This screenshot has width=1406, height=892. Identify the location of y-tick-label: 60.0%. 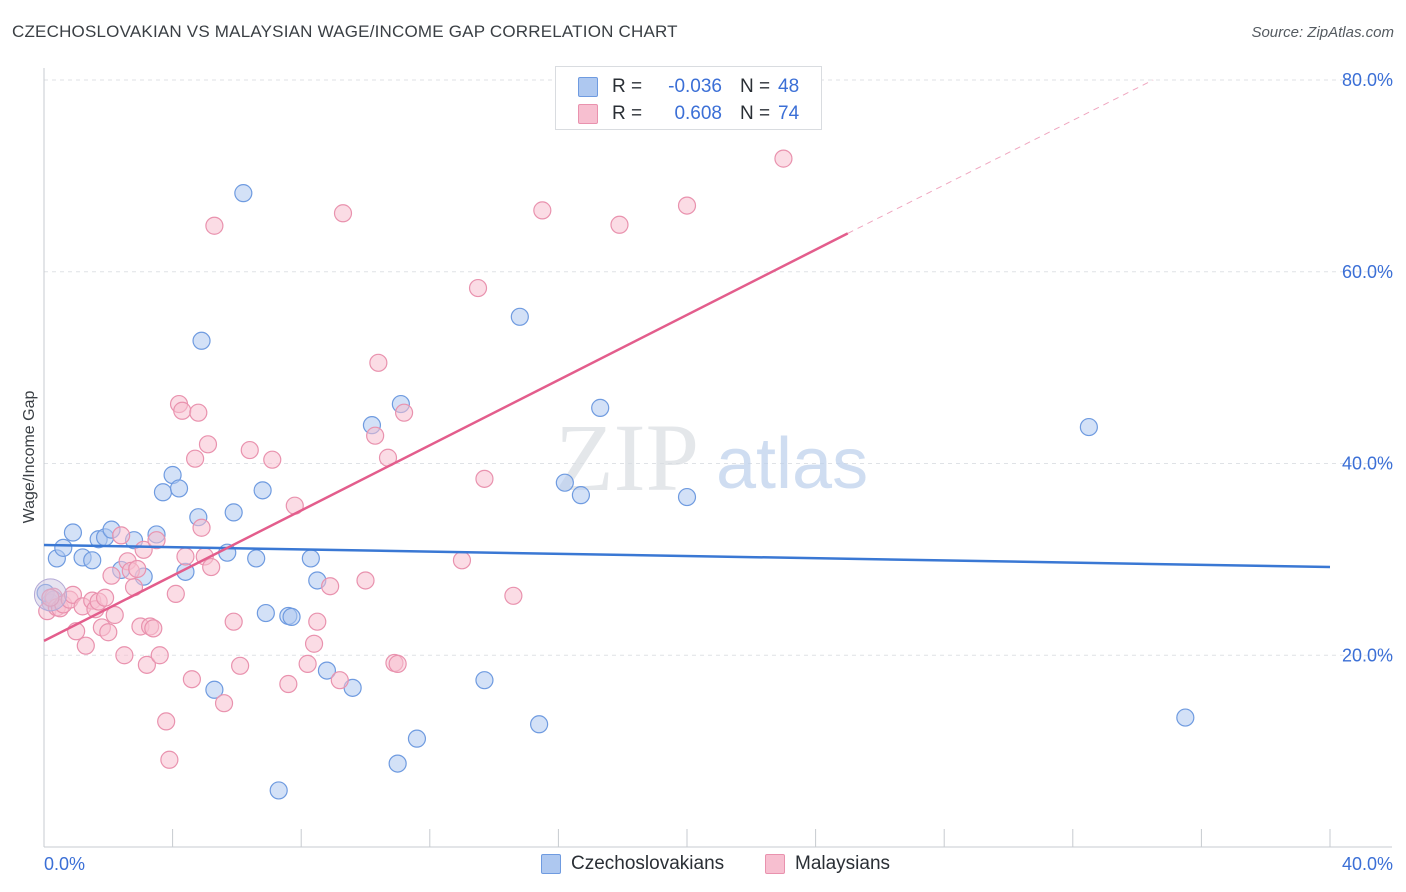
(1367, 272).